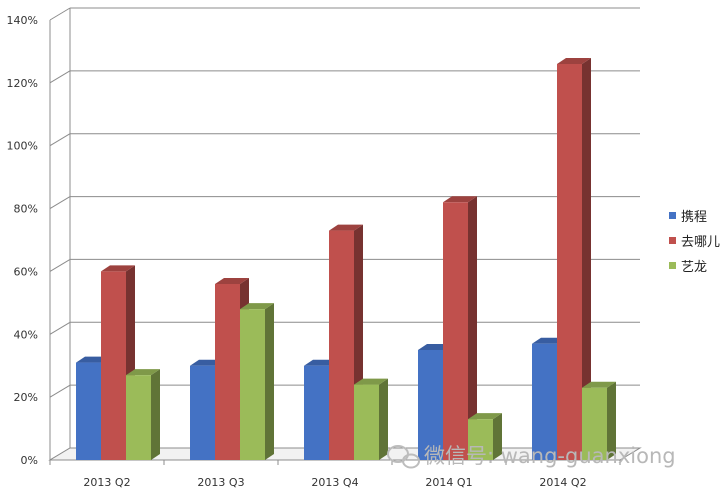 The height and width of the screenshot is (494, 728). I want to click on y-tick-label: 100%, so click(22, 146).